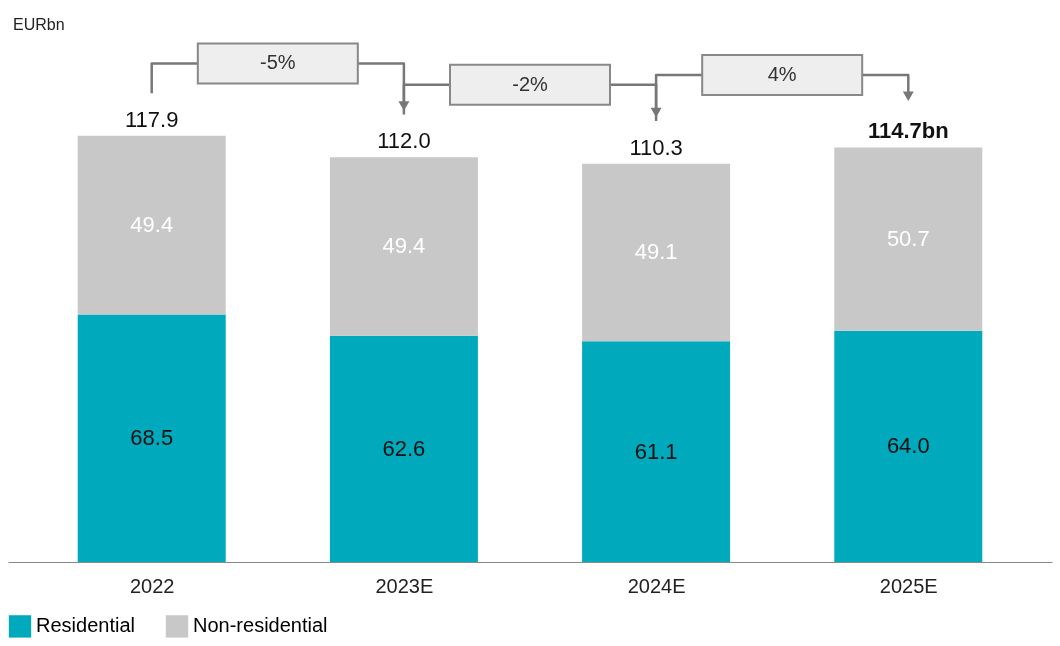 The height and width of the screenshot is (646, 1060). What do you see at coordinates (152, 119) in the screenshot?
I see `total-label: 117.9` at bounding box center [152, 119].